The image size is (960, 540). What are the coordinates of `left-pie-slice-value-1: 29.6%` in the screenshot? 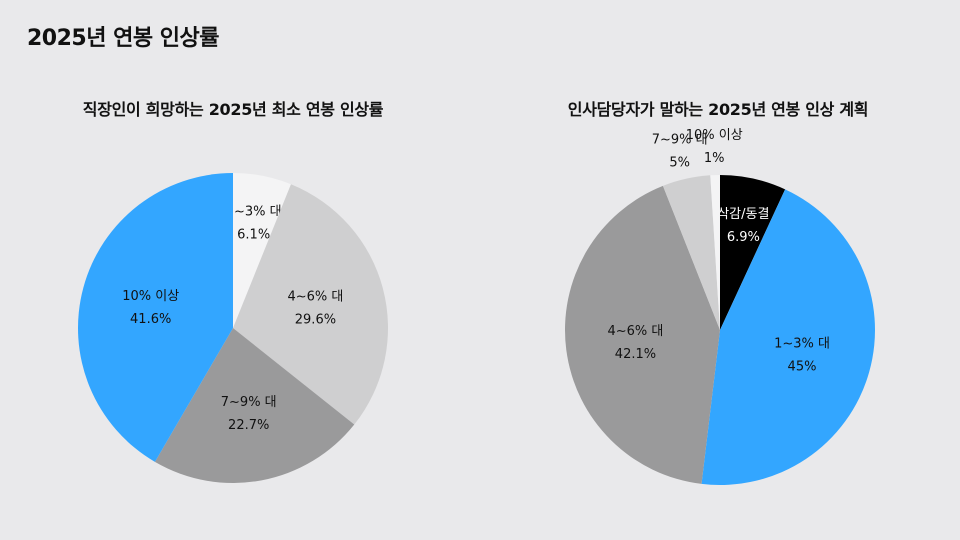 It's located at (315, 319).